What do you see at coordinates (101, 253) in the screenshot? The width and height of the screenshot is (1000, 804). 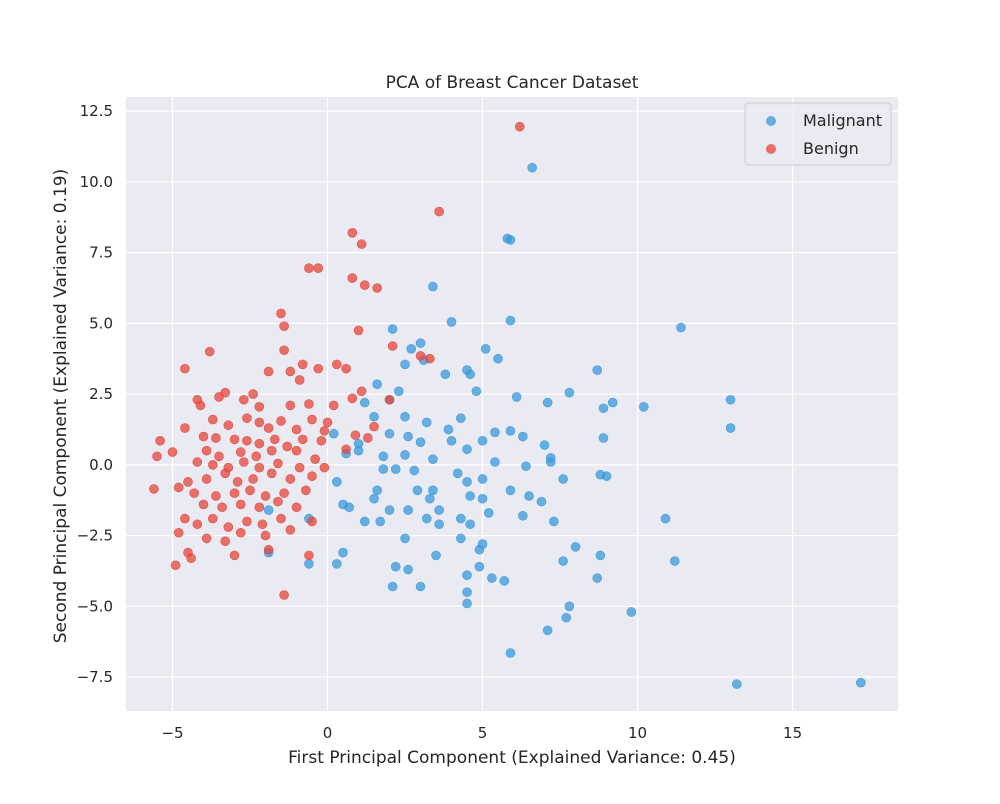 I see `y-tick-label: 7.5` at bounding box center [101, 253].